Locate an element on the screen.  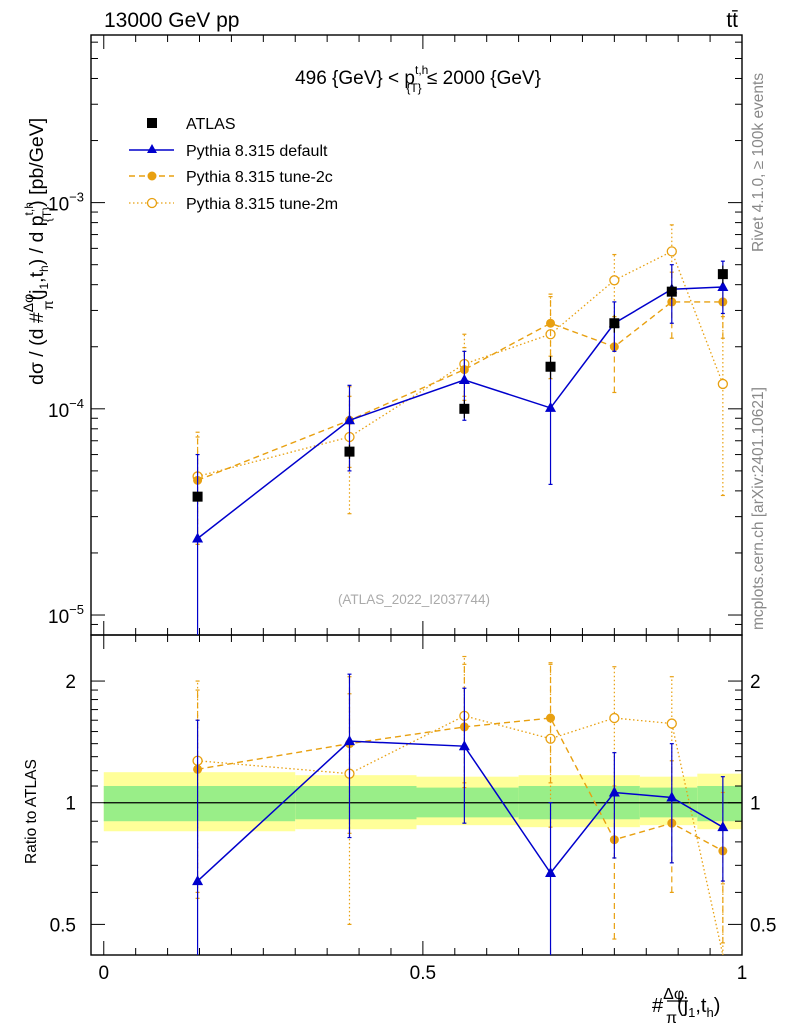
ratio-ylabel: Ratio to ATLAS is located at coordinates (31, 811).